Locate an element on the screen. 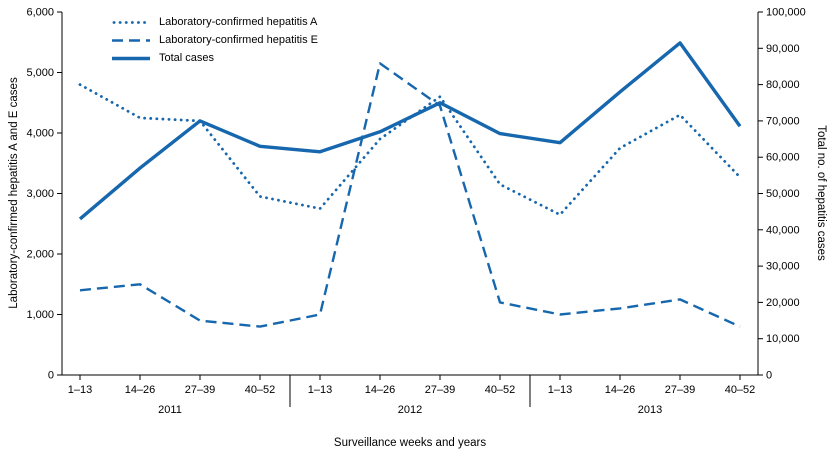 Image resolution: width=834 pixels, height=461 pixels. left-axis-tick-label: 6,000 is located at coordinates (40, 13).